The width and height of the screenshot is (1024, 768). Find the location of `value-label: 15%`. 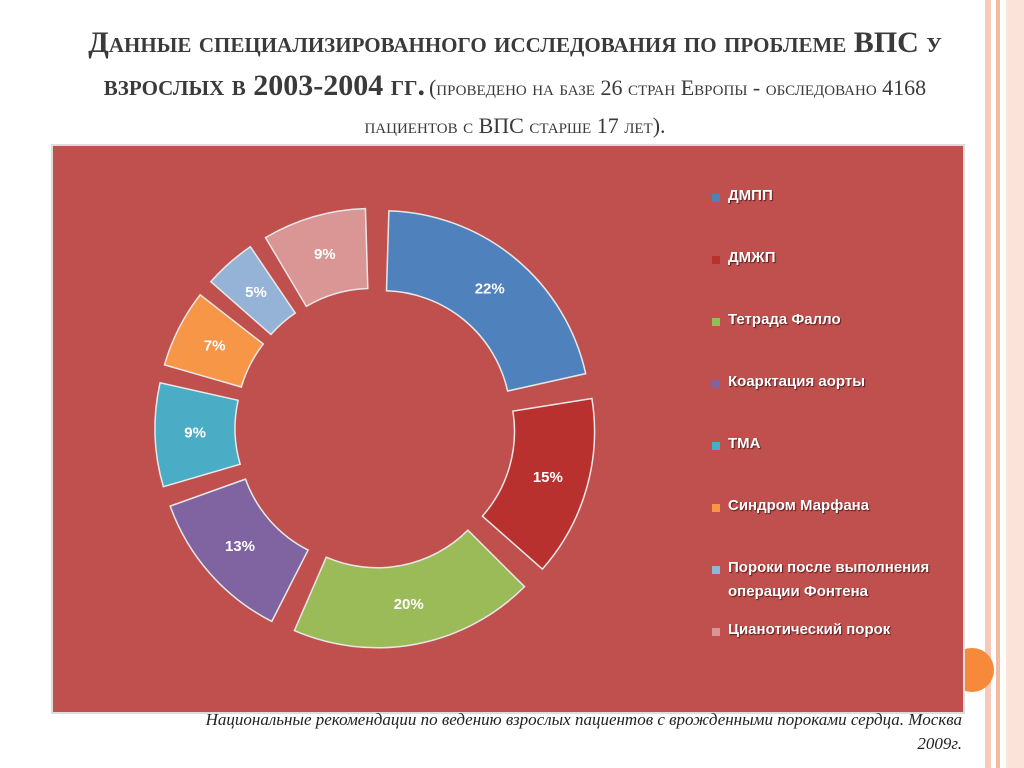

value-label: 15% is located at coordinates (548, 477).